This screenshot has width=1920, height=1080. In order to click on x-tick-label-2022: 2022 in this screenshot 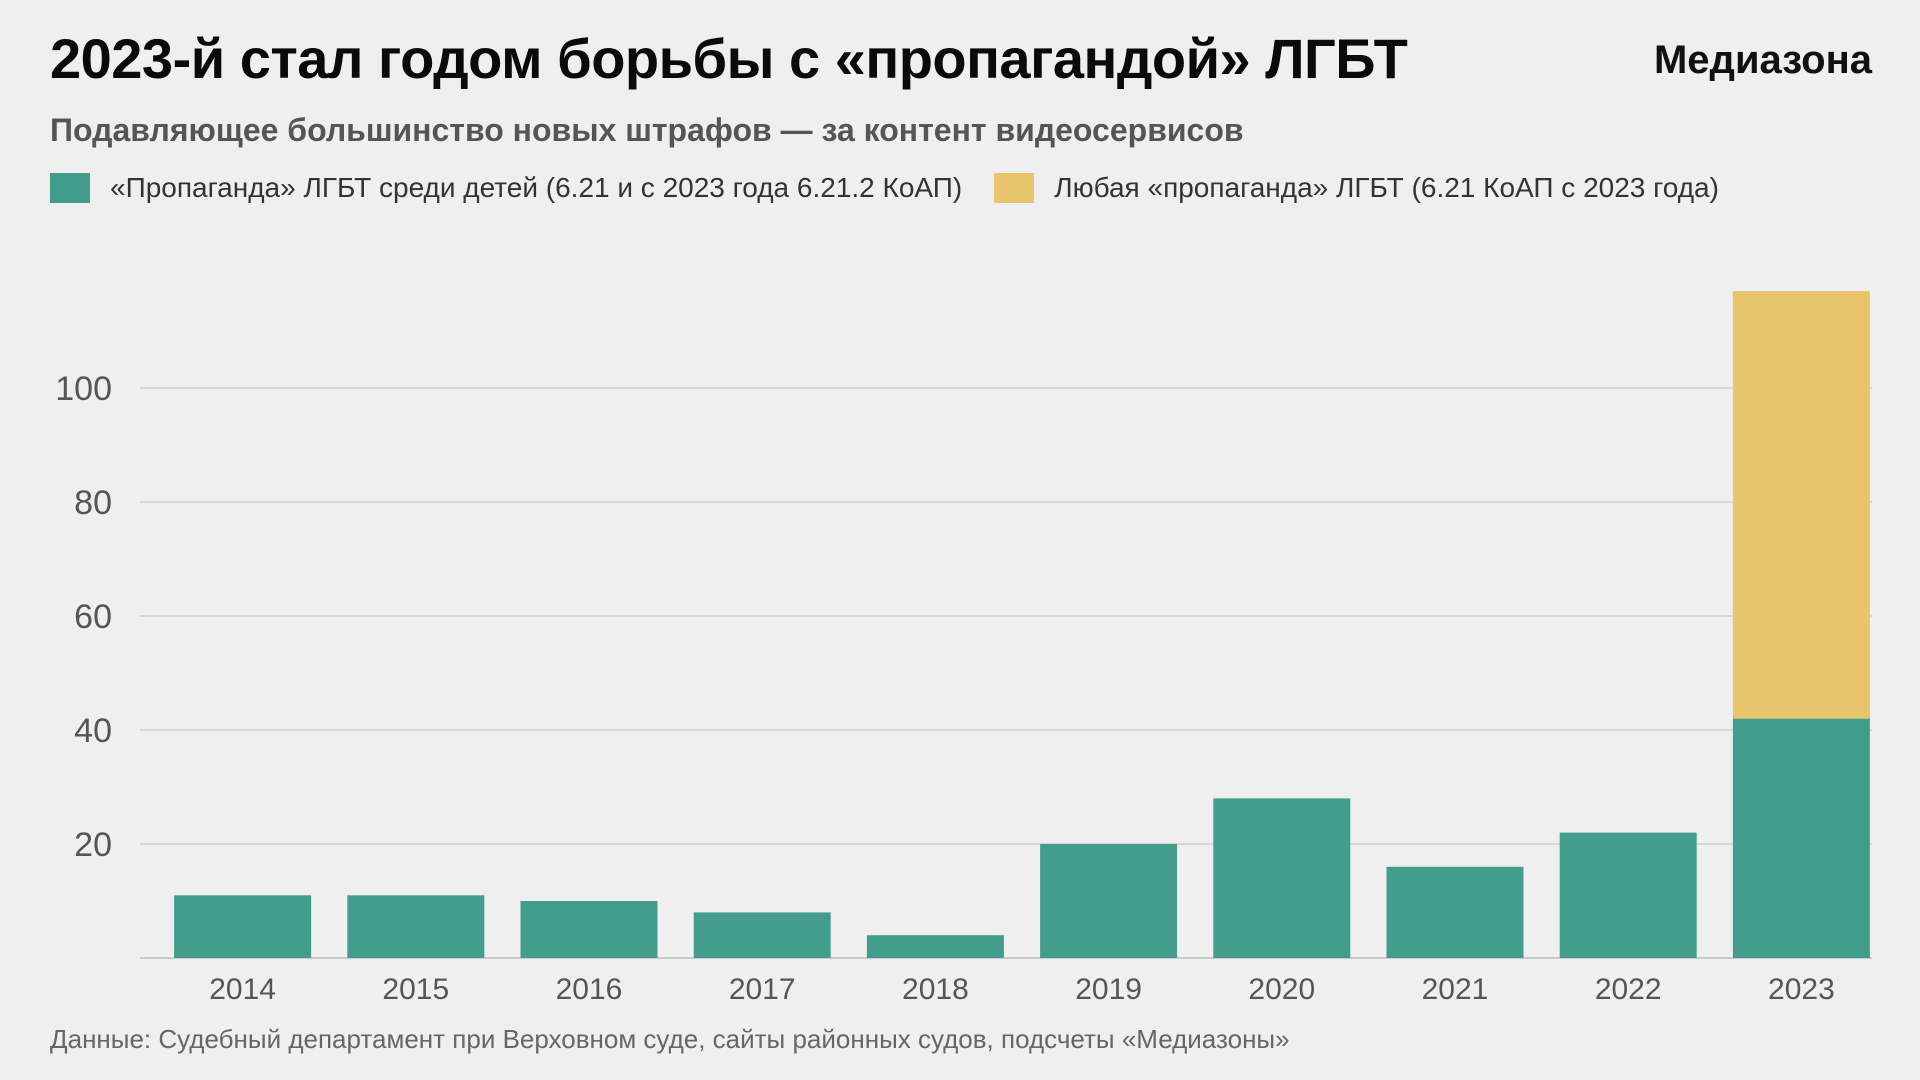, I will do `click(1628, 989)`.